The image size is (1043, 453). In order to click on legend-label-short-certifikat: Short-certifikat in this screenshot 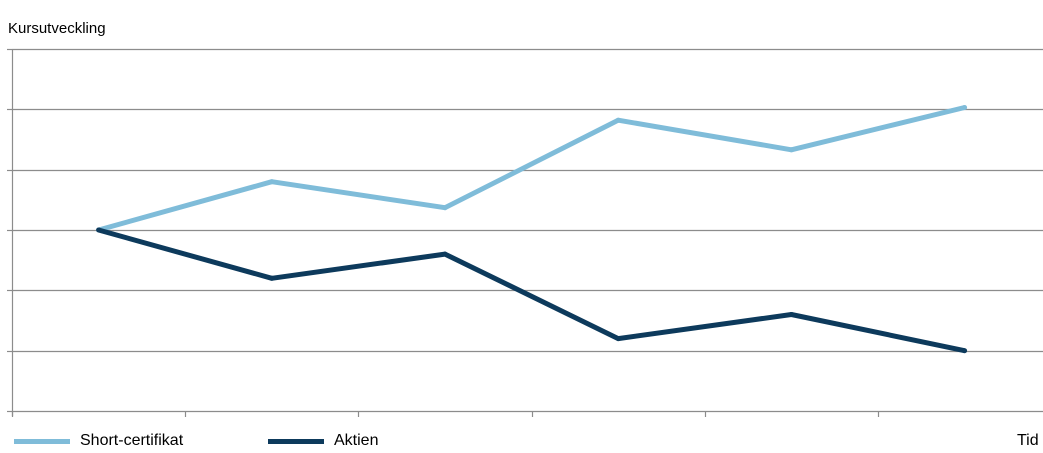, I will do `click(132, 440)`.